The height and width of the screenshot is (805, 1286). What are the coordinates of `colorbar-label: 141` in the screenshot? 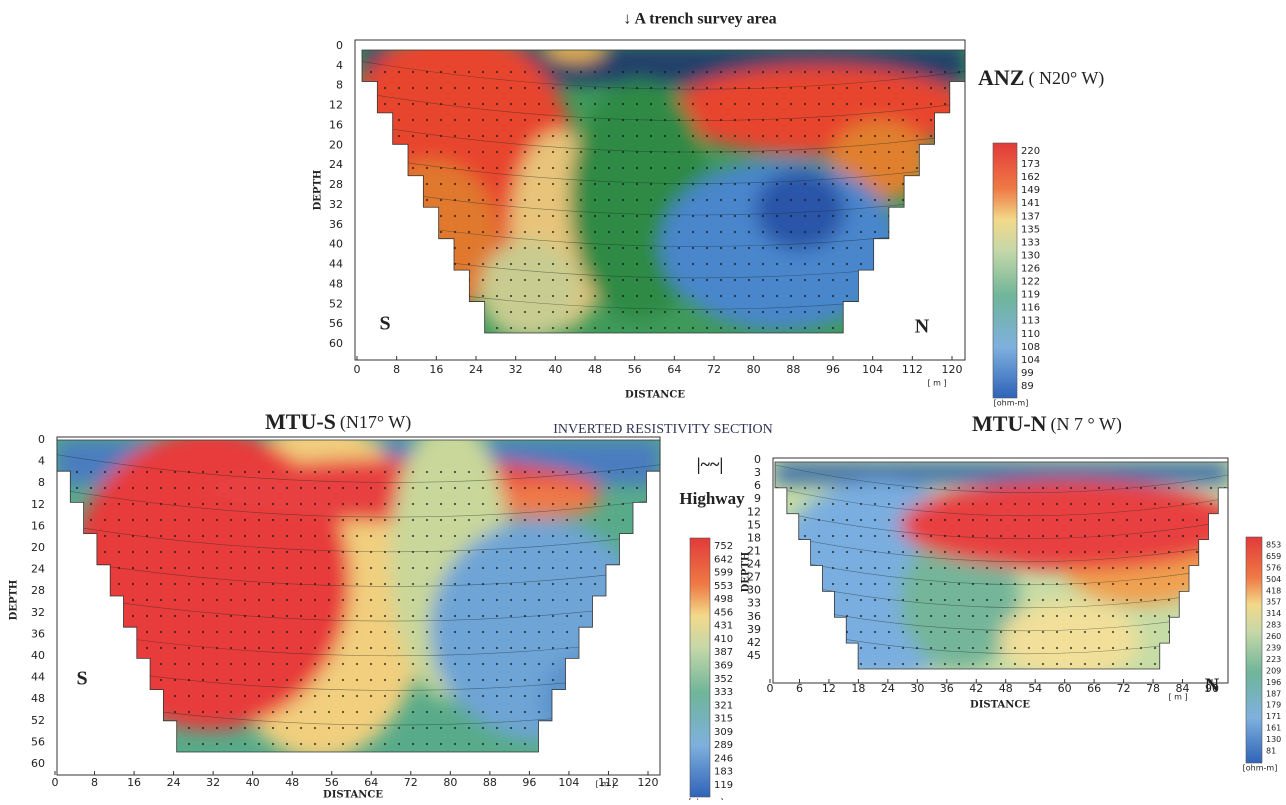 It's located at (1030, 203).